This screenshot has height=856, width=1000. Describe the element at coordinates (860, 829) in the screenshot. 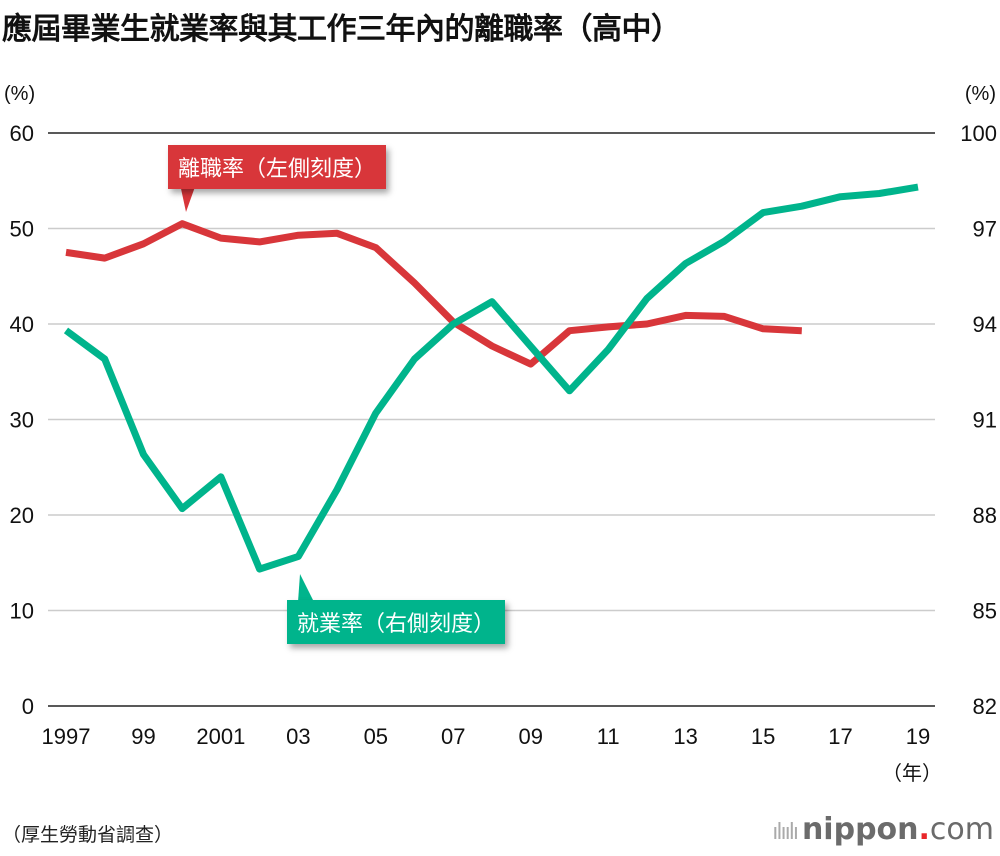

I see `logo-main: nippon` at that location.